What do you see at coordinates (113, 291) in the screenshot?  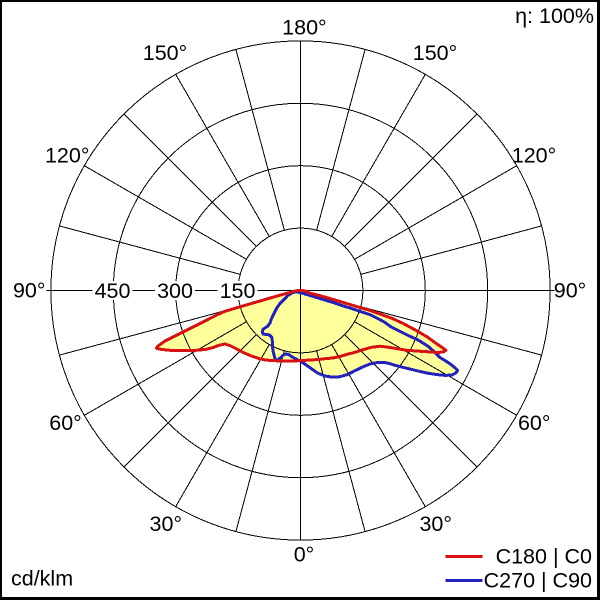 I see `svg-text: 450` at bounding box center [113, 291].